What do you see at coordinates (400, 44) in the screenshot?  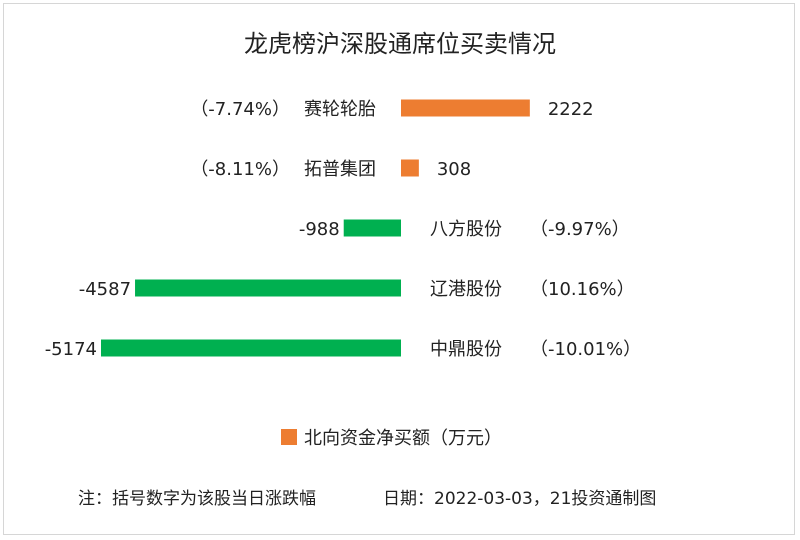 I see `chart-title: 龙虎榜沪深股通席位买卖情况` at bounding box center [400, 44].